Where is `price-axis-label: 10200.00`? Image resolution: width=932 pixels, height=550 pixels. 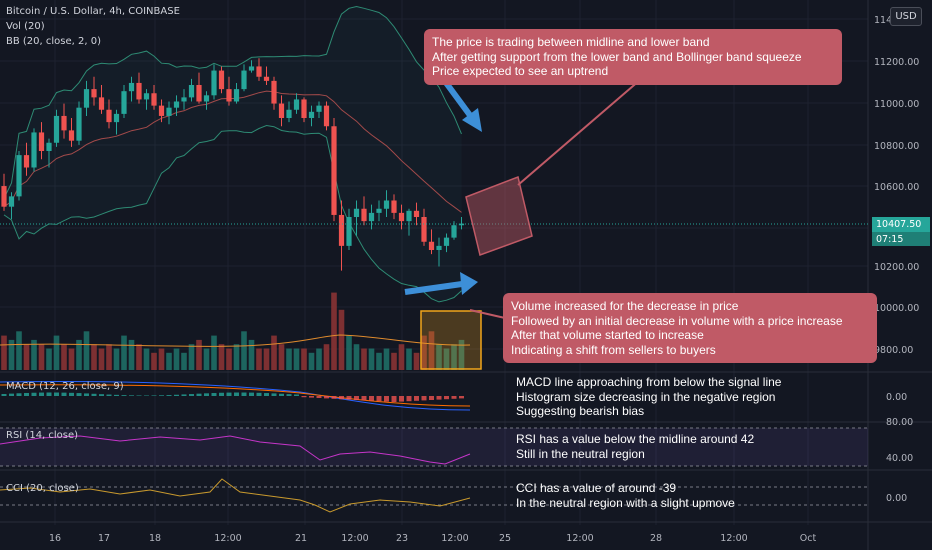 price-axis-label: 10200.00 is located at coordinates (896, 267).